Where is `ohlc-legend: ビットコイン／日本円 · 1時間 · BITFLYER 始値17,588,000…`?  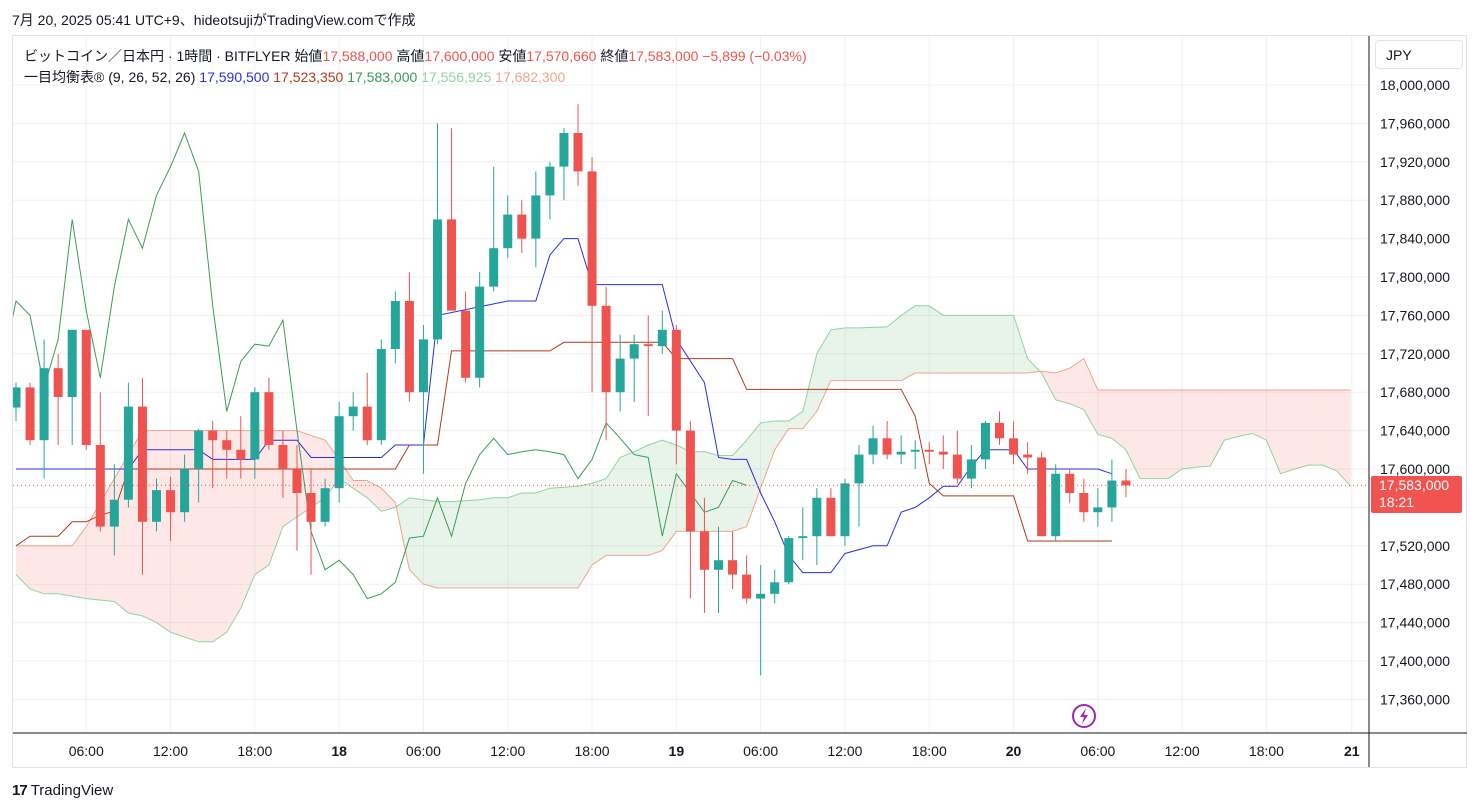 ohlc-legend: ビットコイン／日本円 · 1時間 · BITFLYER 始値17,588,000… is located at coordinates (415, 56).